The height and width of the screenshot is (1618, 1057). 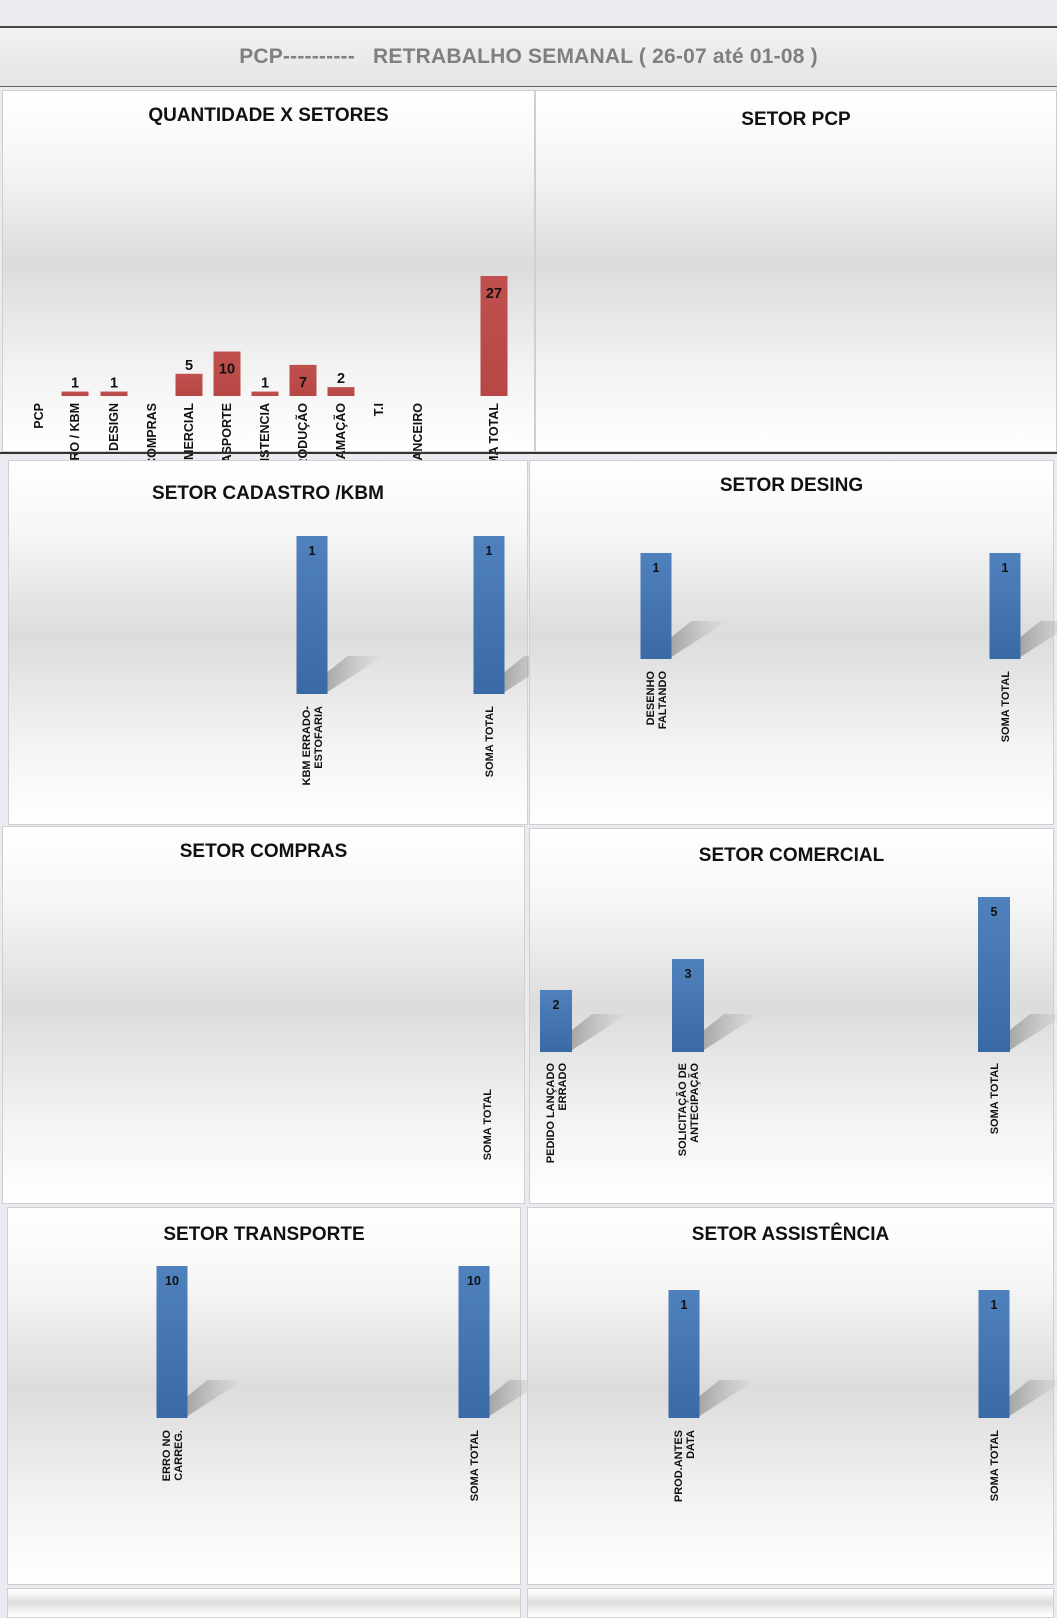 I want to click on category-label: DESIGN, so click(x=114, y=427).